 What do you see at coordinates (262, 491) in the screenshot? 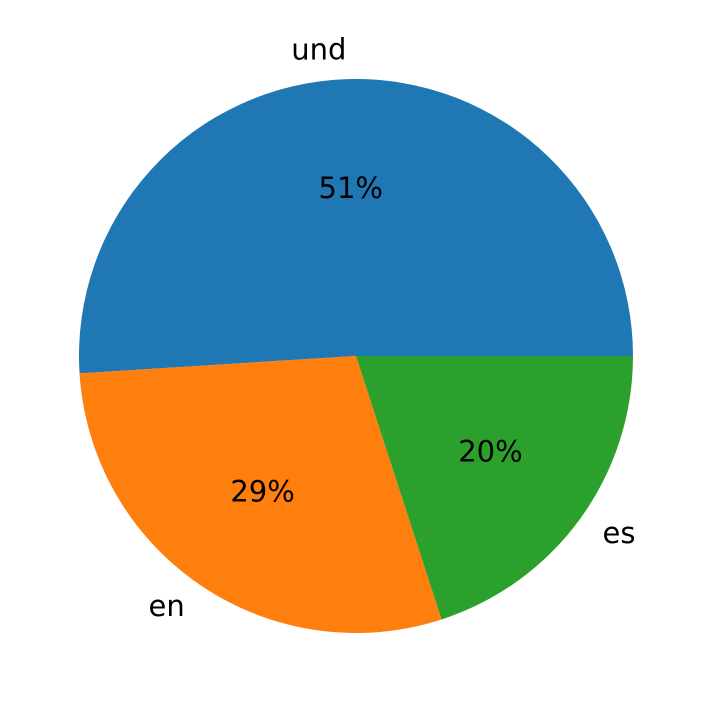
I see `value-label: 29%` at bounding box center [262, 491].